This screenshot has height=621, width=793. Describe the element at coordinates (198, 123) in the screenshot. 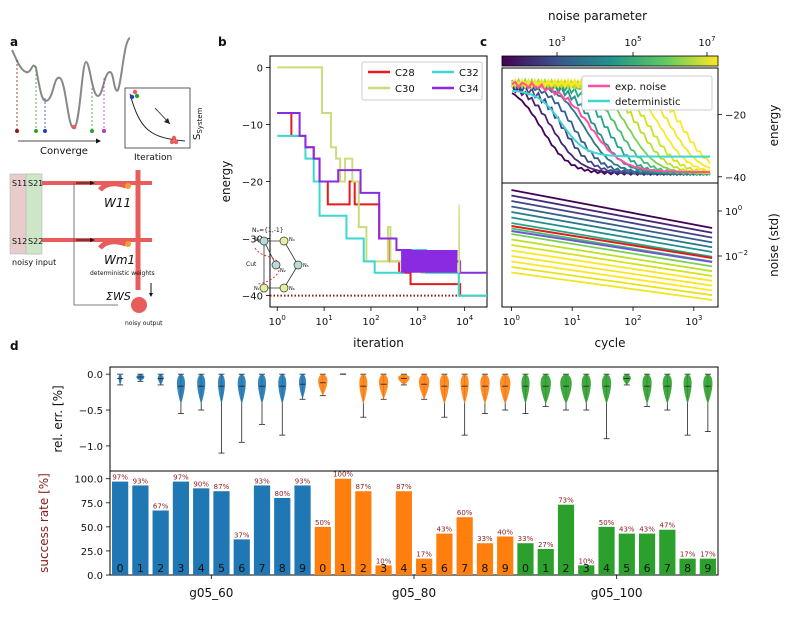

I see `s-system-label: SSystem` at that location.